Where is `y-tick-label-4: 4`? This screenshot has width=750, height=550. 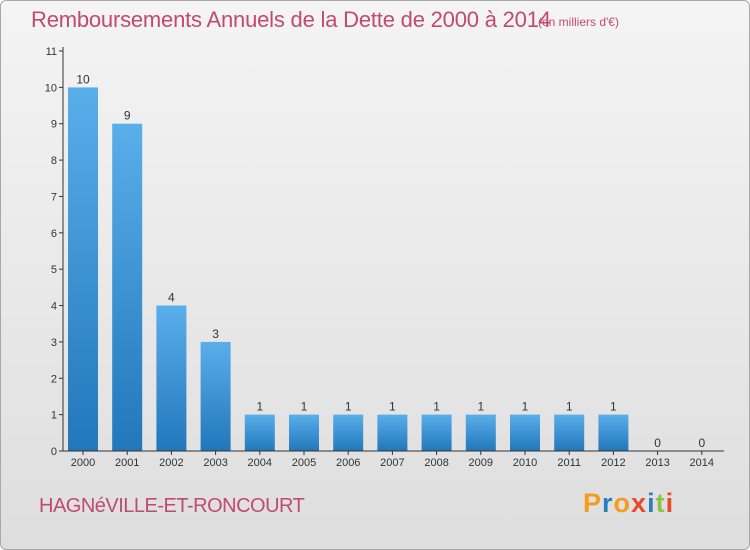
y-tick-label-4: 4 is located at coordinates (54, 307).